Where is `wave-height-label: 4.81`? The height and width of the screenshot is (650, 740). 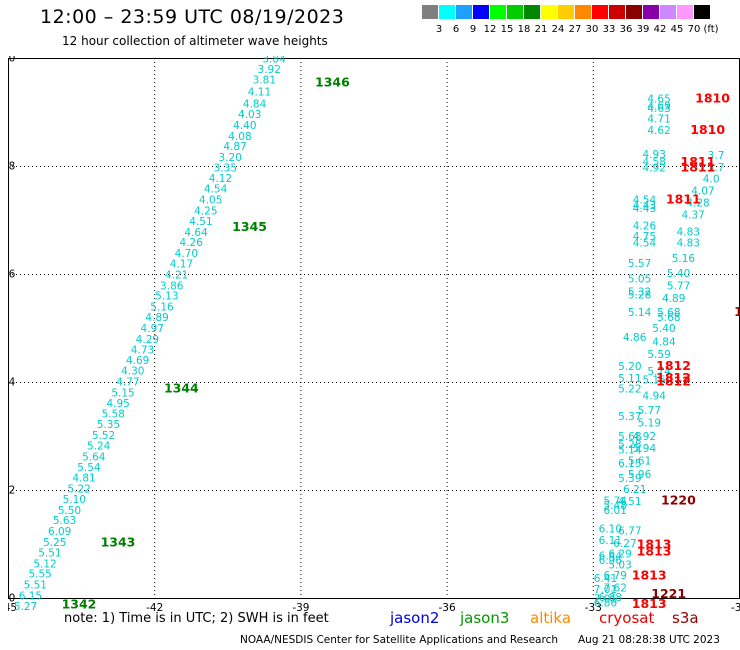
wave-height-label: 4.81 is located at coordinates (83, 479).